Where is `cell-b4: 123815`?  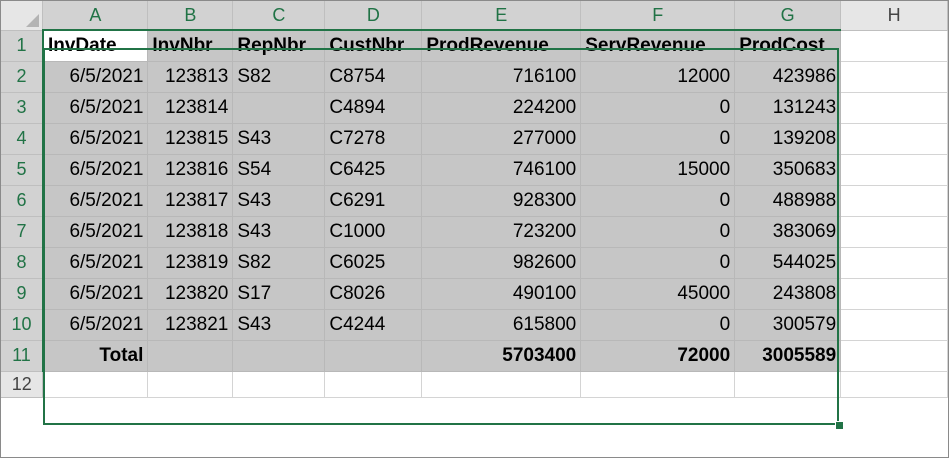 cell-b4: 123815 is located at coordinates (190, 139).